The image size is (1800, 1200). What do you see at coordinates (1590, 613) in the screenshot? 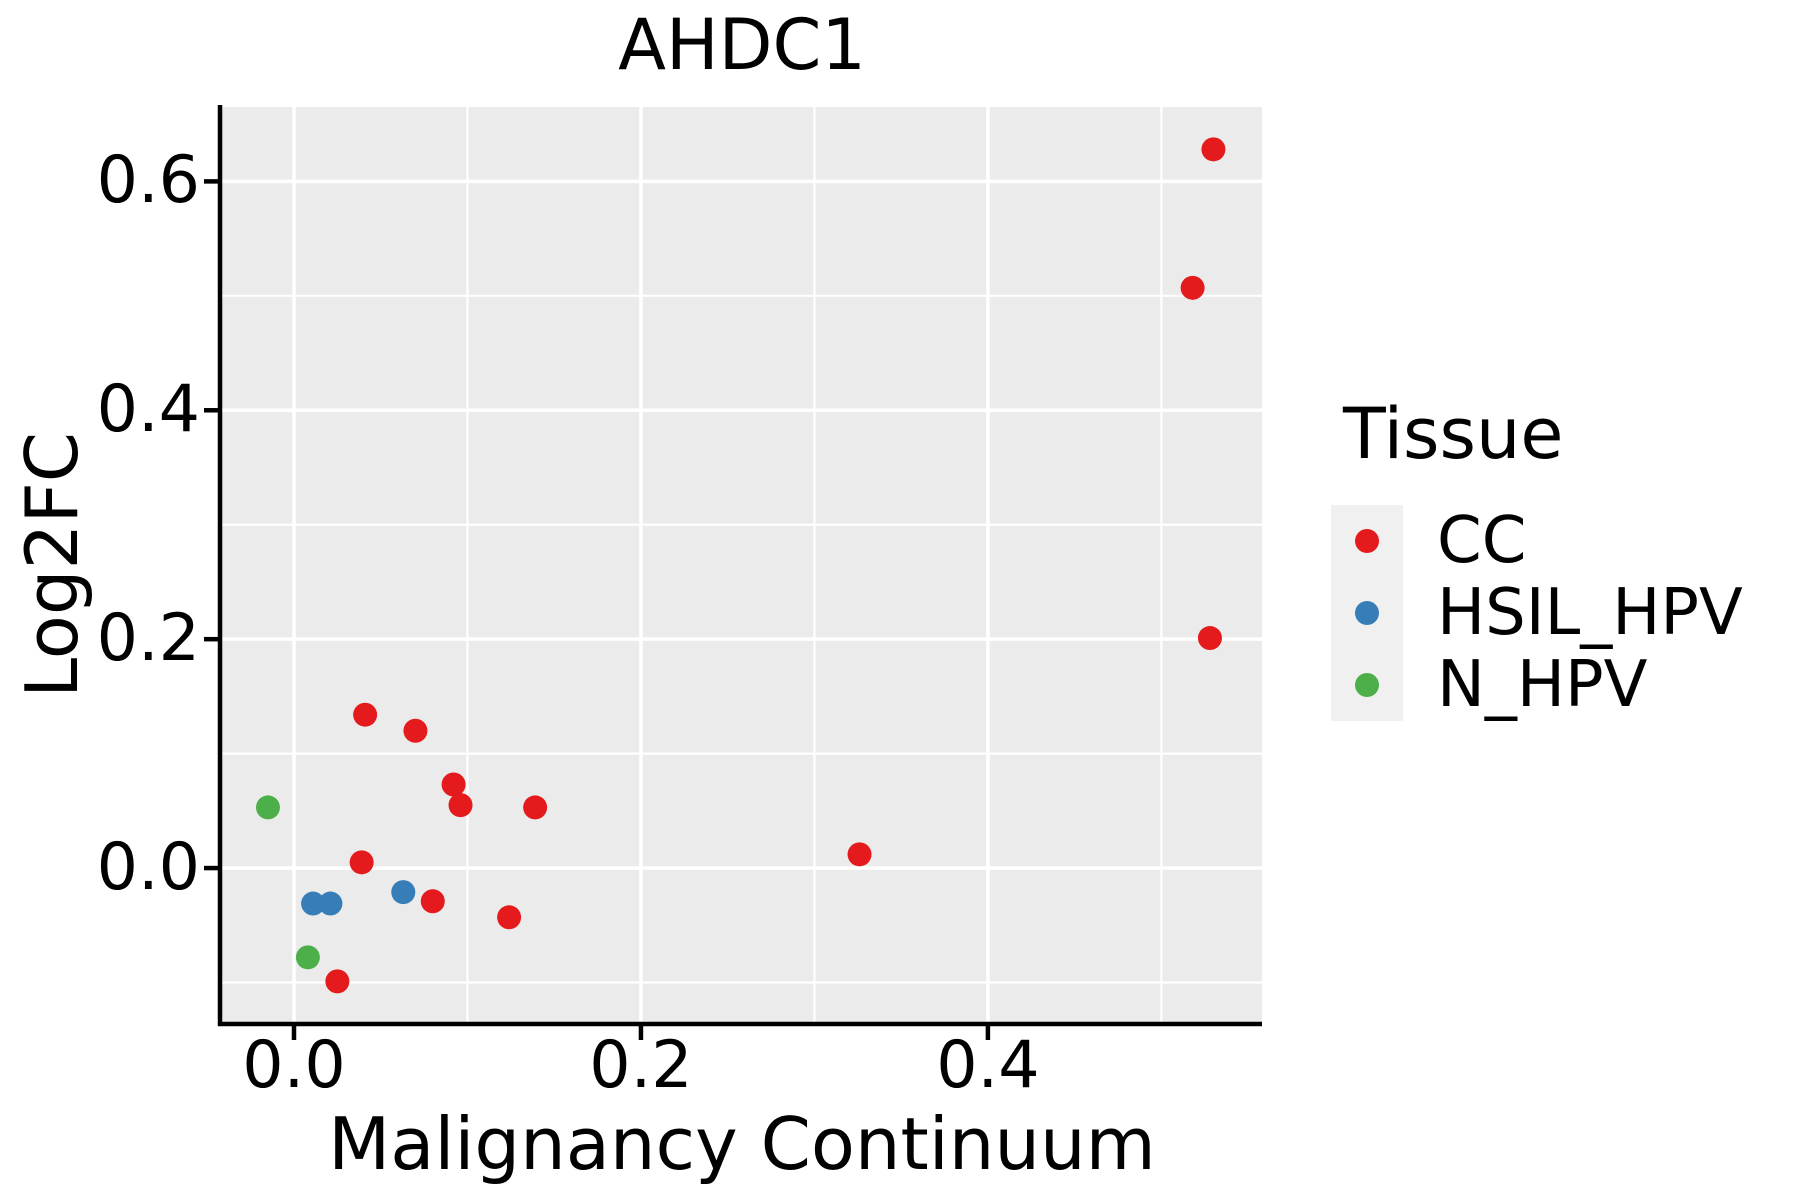
I see `legend-label: HSIL_HPV` at bounding box center [1590, 613].